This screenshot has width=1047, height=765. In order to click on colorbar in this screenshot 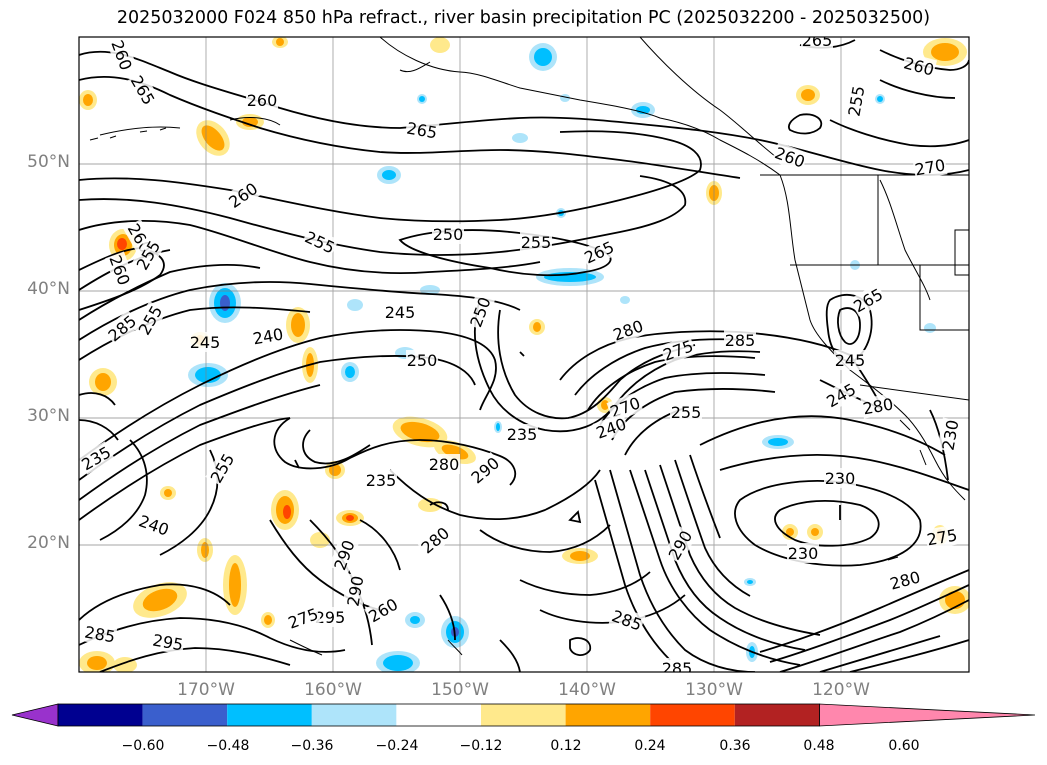, I will do `click(523, 715)`.